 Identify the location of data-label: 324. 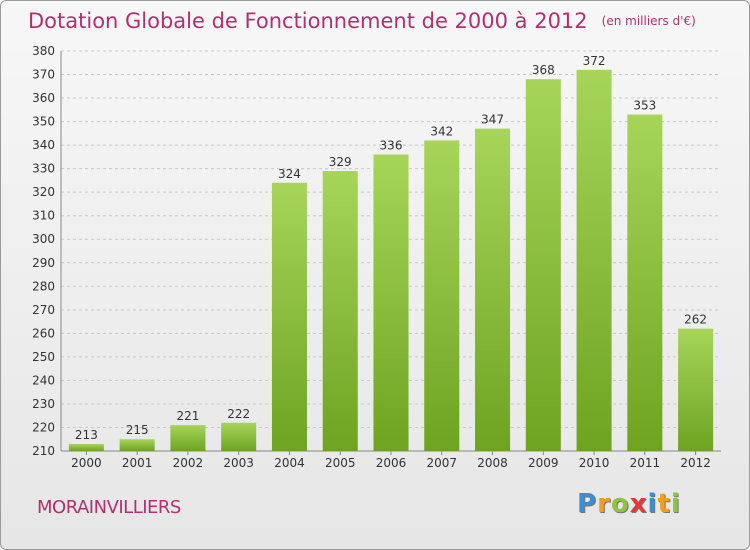
(289, 174).